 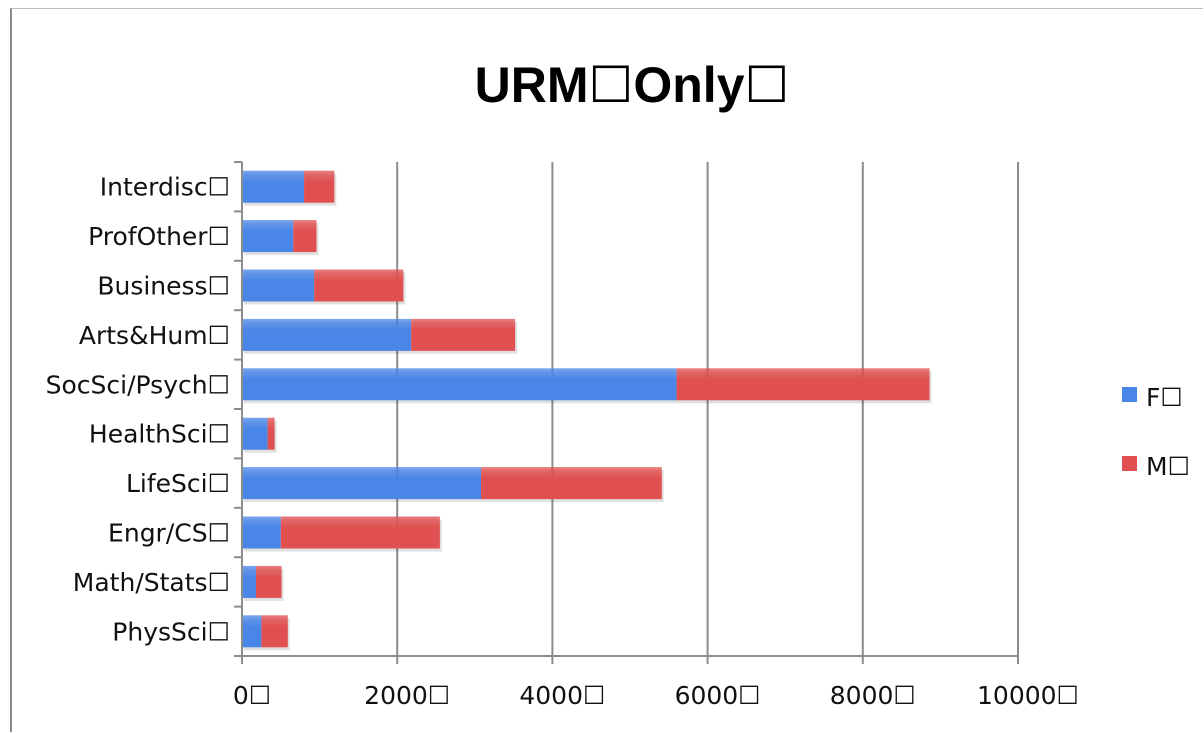 What do you see at coordinates (1168, 466) in the screenshot?
I see `legend-label-m: M☐` at bounding box center [1168, 466].